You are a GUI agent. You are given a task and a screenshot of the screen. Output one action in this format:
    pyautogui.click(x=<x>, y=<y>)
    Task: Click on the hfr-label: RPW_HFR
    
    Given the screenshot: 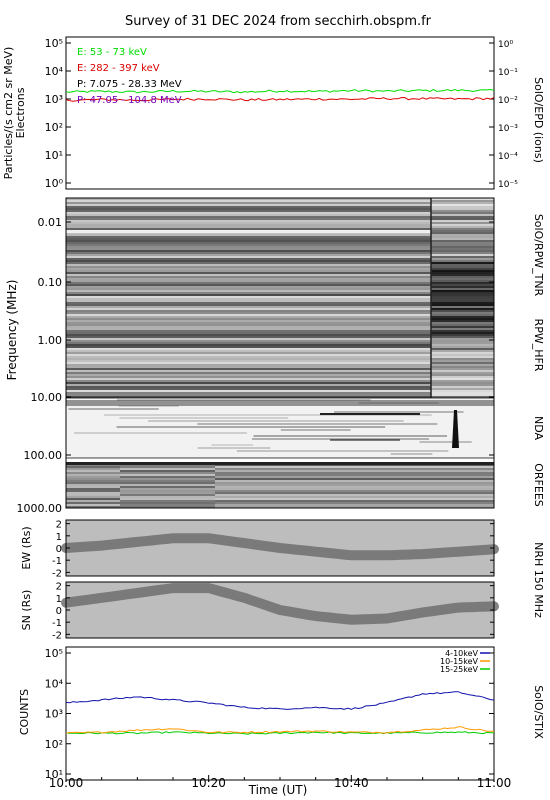 What is the action you would take?
    pyautogui.click(x=538, y=345)
    